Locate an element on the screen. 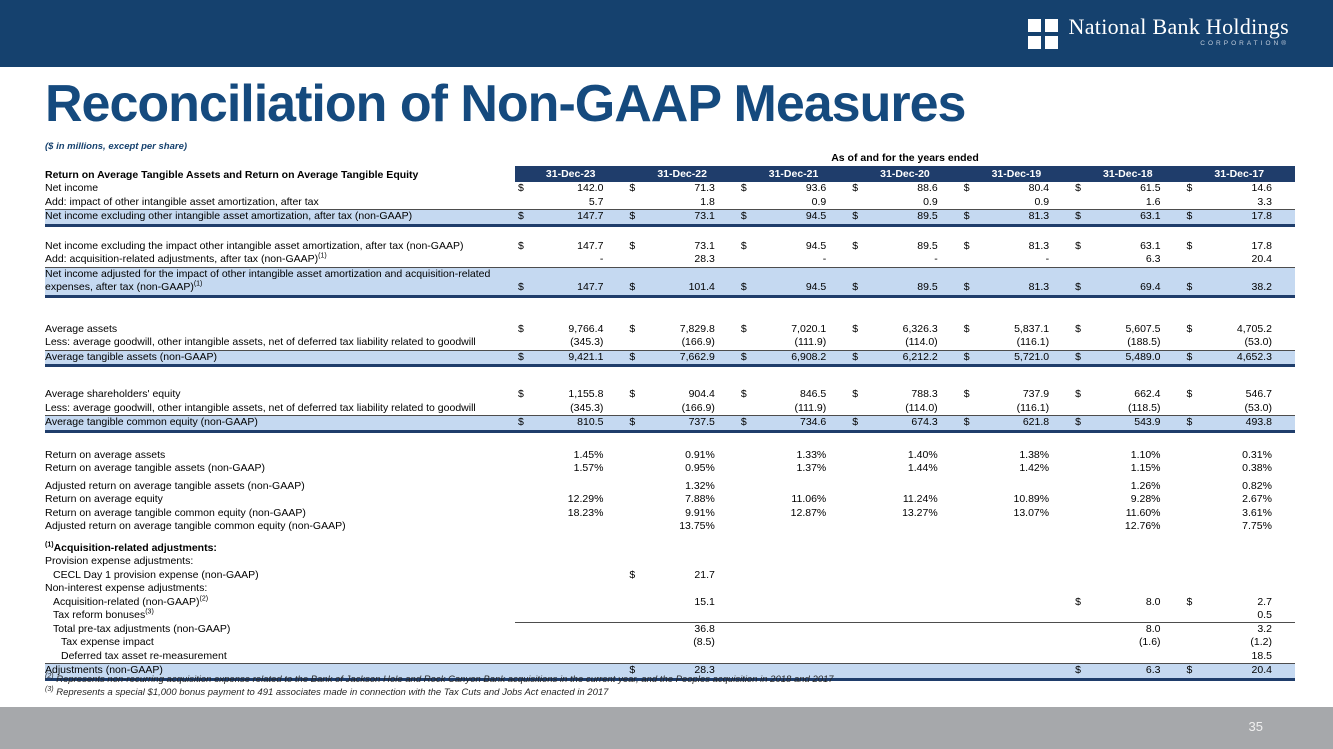 The height and width of the screenshot is (749, 1333). top-banner: National Bank Holdings CORPORATION® is located at coordinates (666, 33).